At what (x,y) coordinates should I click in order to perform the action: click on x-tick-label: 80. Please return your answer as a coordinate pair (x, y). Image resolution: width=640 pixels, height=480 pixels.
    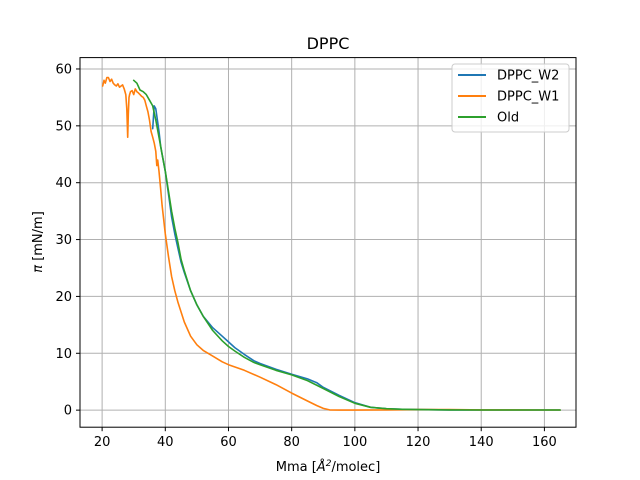
    Looking at the image, I should click on (291, 442).